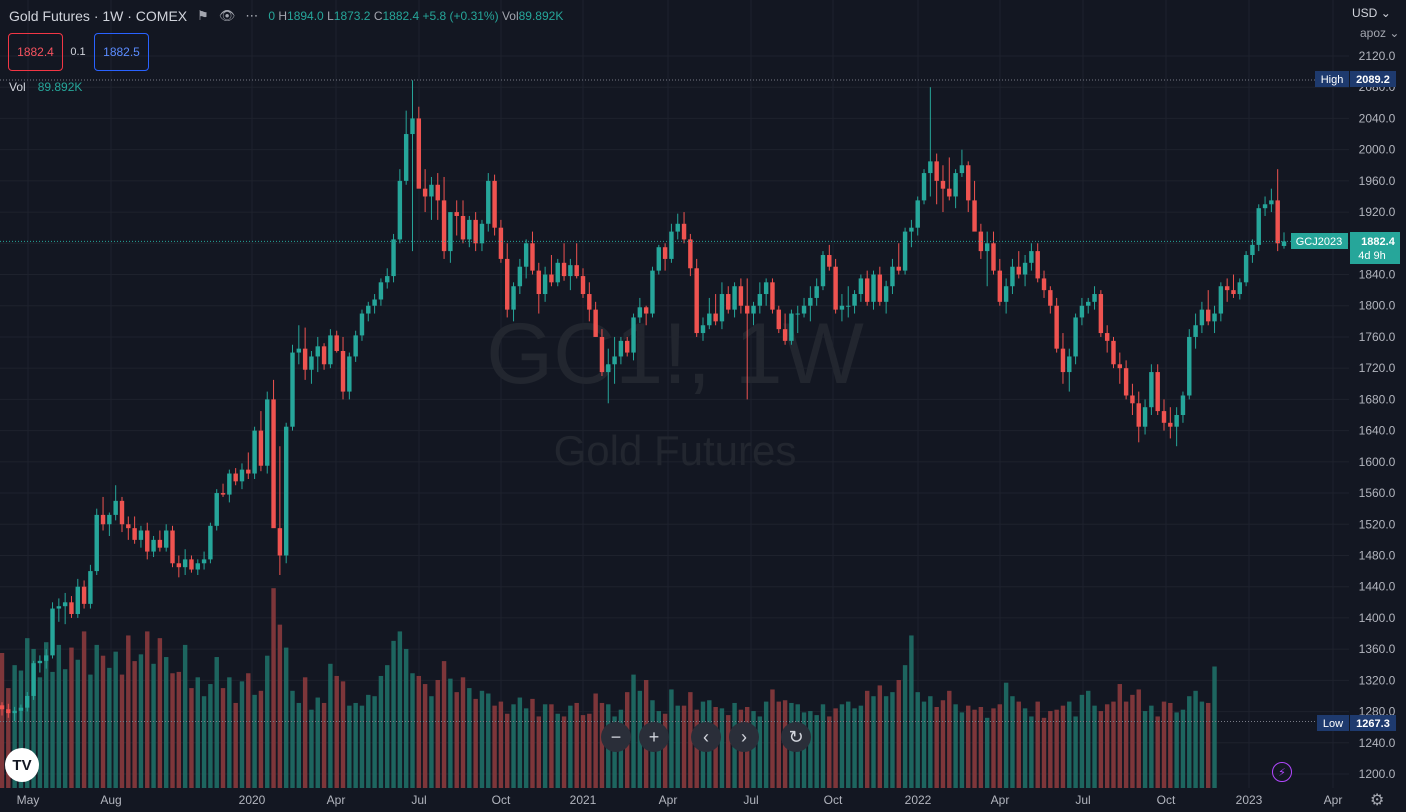 The height and width of the screenshot is (812, 1406). I want to click on volume-legend-value: 89.892K, so click(60, 87).